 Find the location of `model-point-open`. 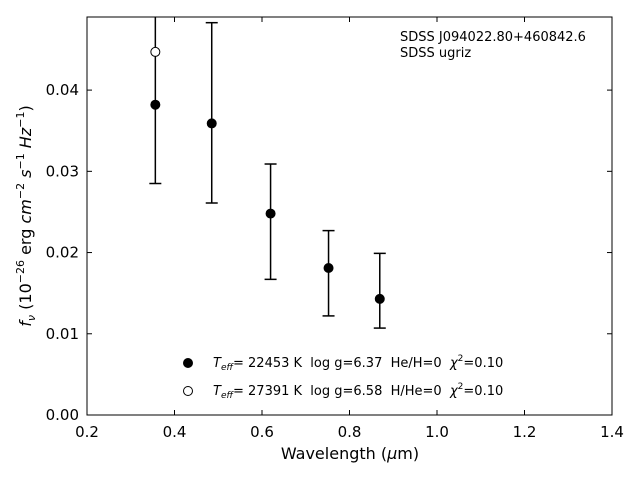

model-point-open is located at coordinates (155, 51).